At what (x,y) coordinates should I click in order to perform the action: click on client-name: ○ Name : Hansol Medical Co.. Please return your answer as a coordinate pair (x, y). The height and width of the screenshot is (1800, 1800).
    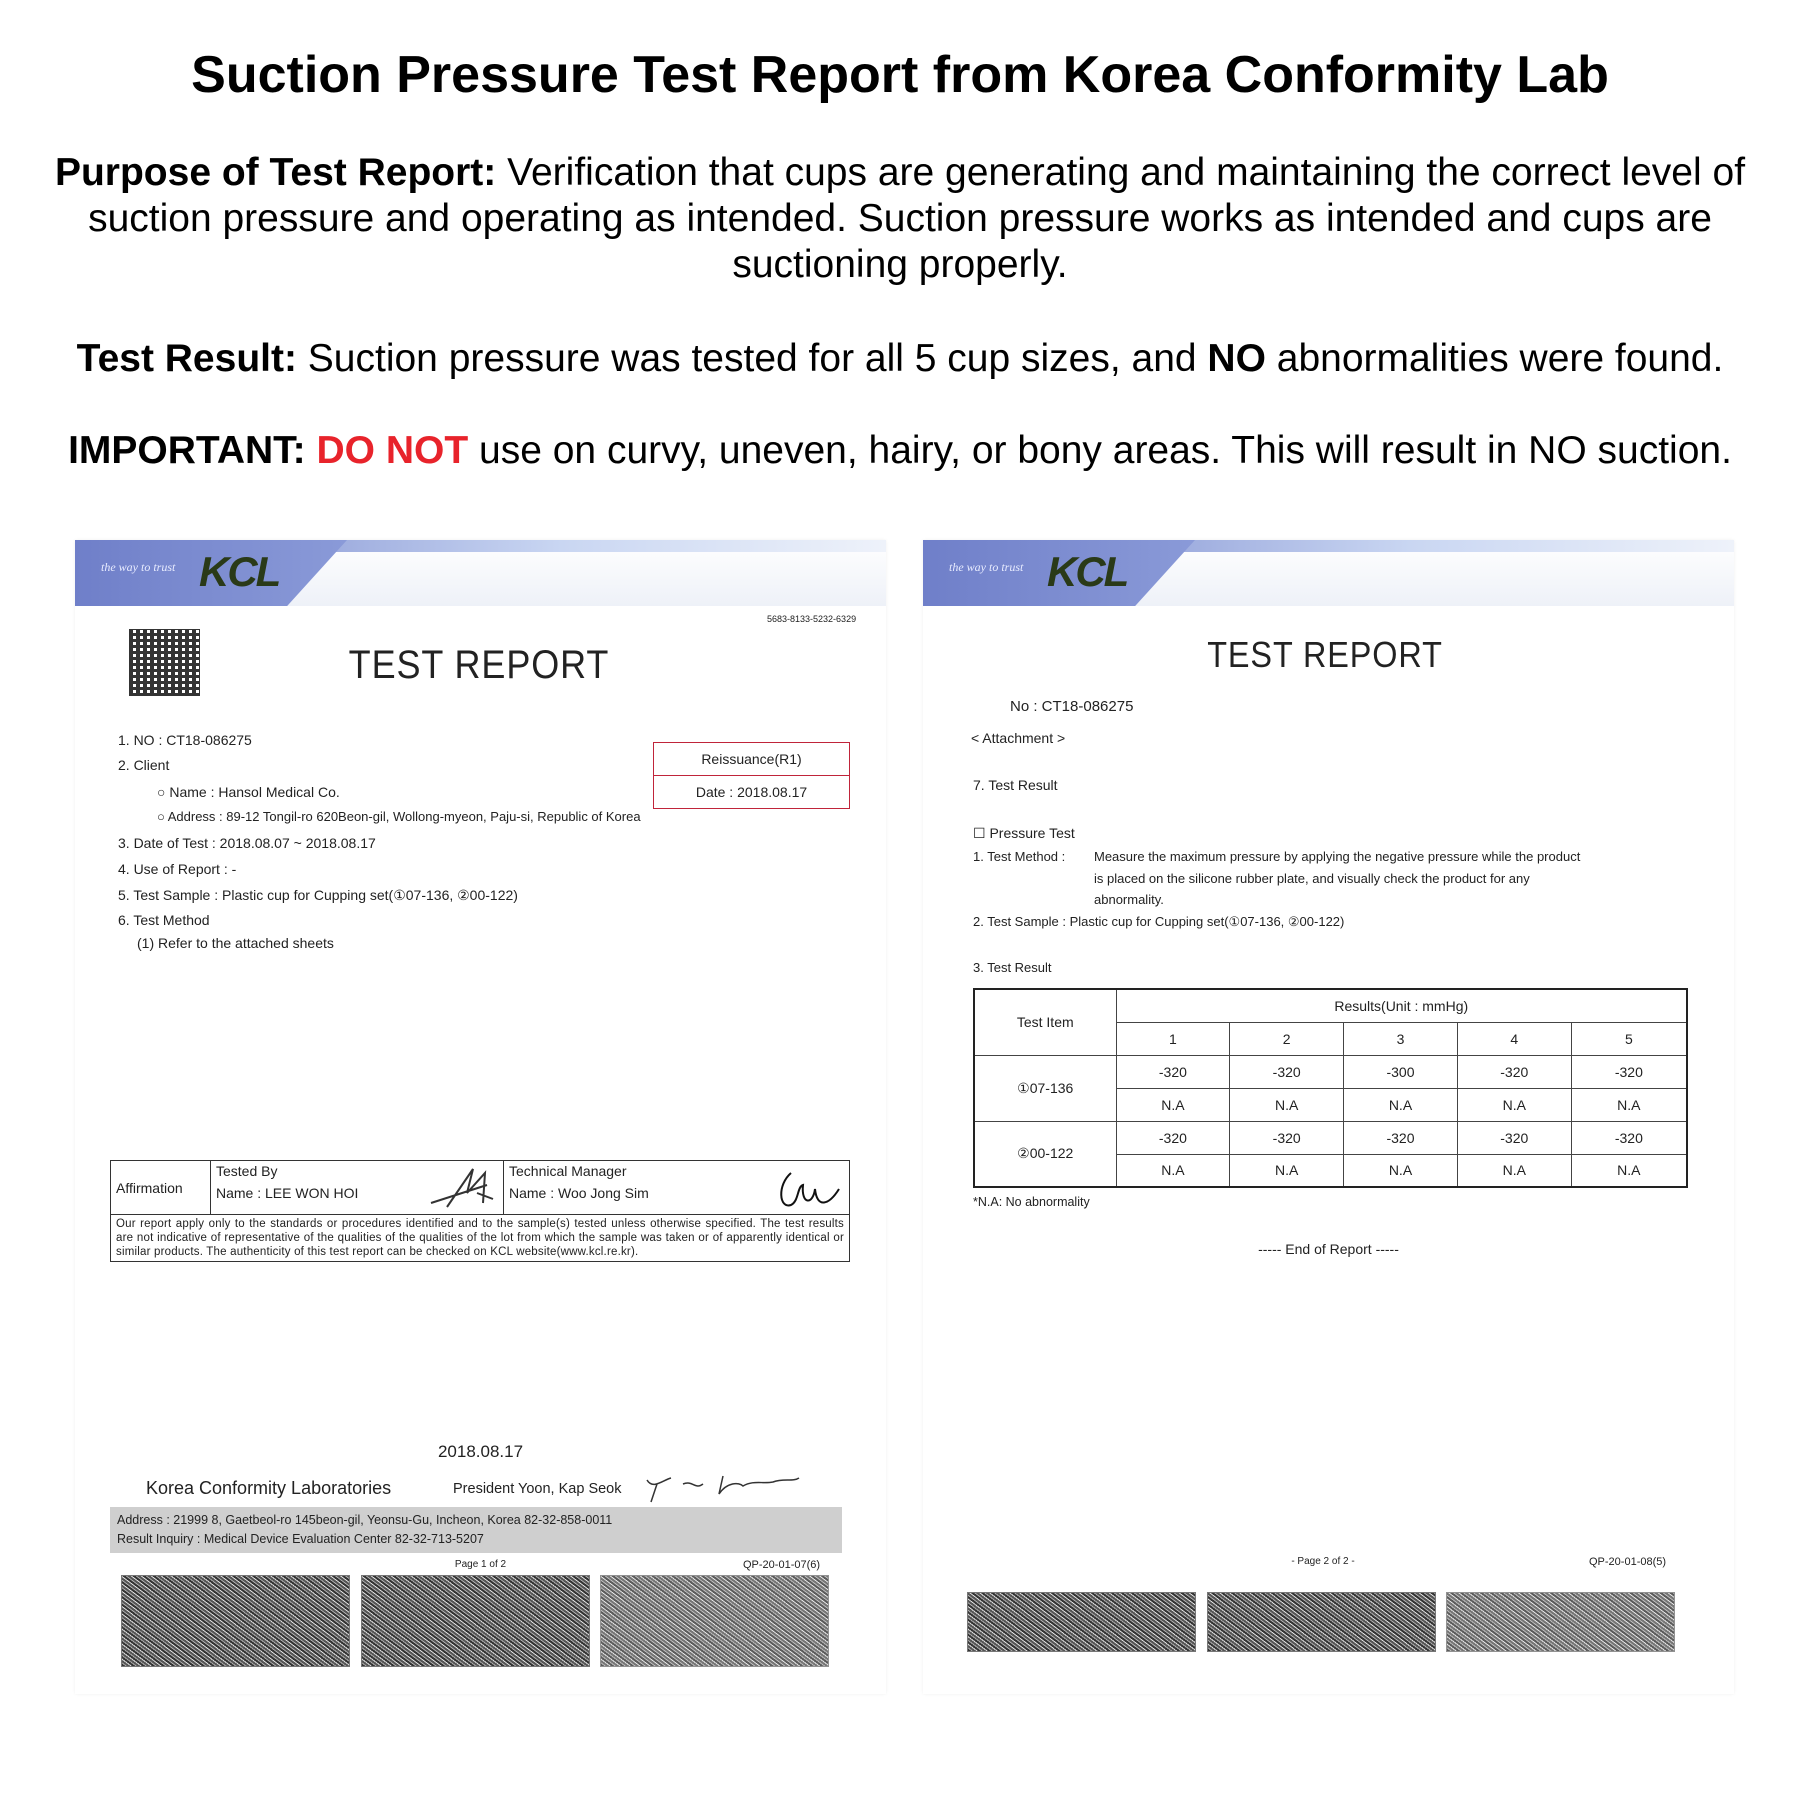
    Looking at the image, I should click on (248, 792).